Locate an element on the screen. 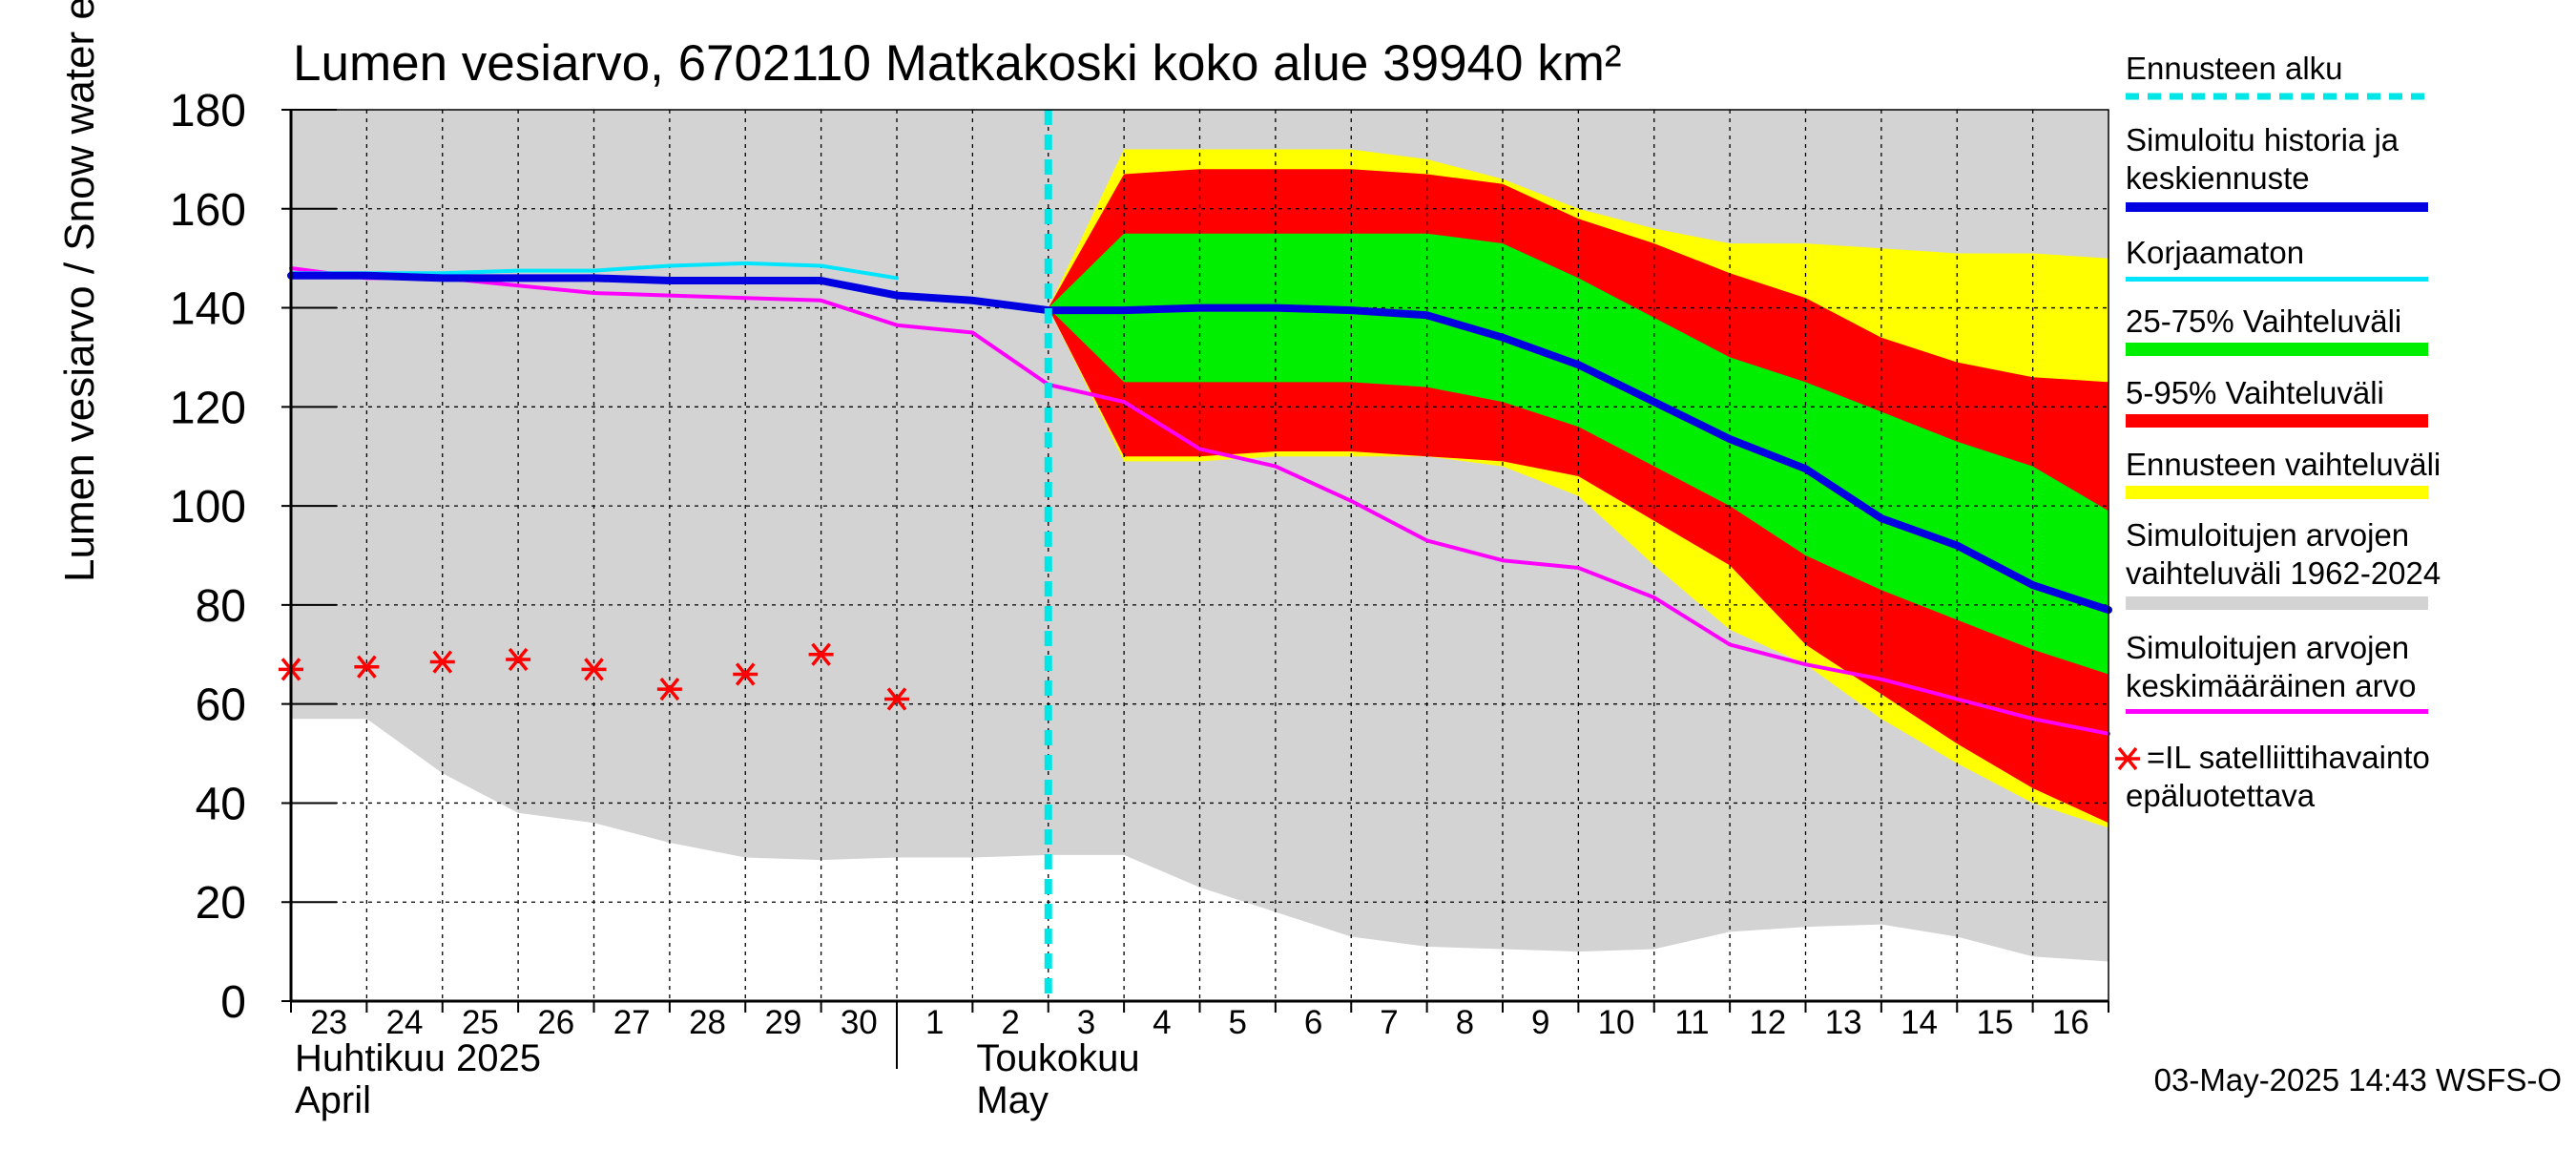 The height and width of the screenshot is (1150, 2576). x-day-label: 28 is located at coordinates (707, 1023).